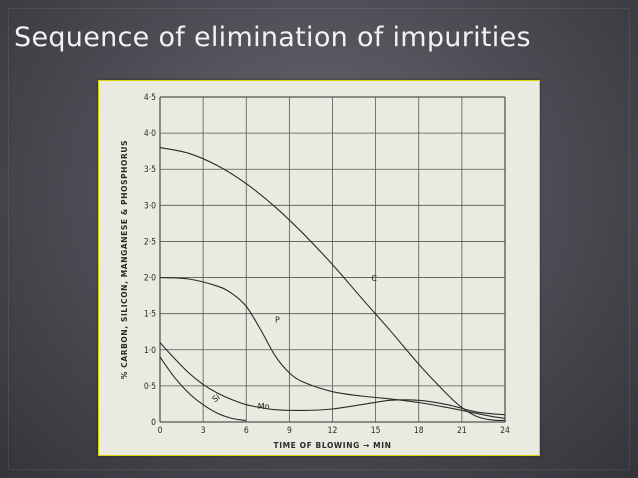 The image size is (638, 478). I want to click on series-c-label: C, so click(374, 278).